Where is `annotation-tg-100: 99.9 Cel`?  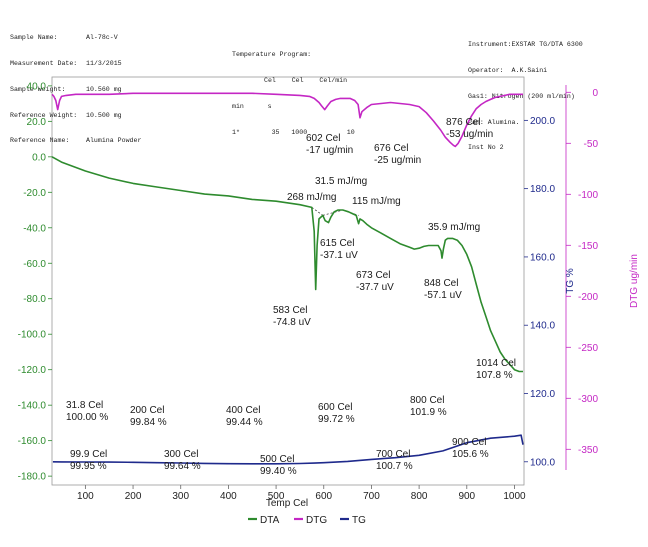
annotation-tg-100: 99.9 Cel is located at coordinates (88, 454).